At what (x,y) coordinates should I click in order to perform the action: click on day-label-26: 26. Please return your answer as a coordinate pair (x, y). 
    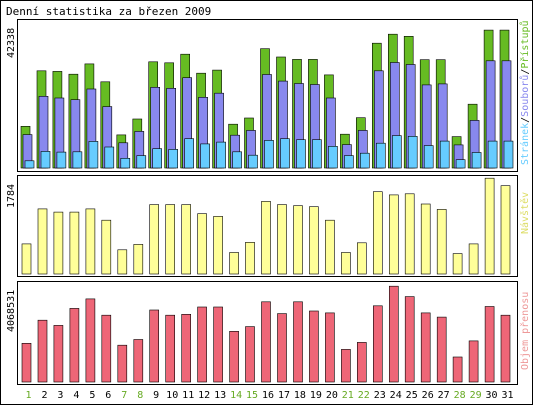
    Looking at the image, I should click on (428, 395).